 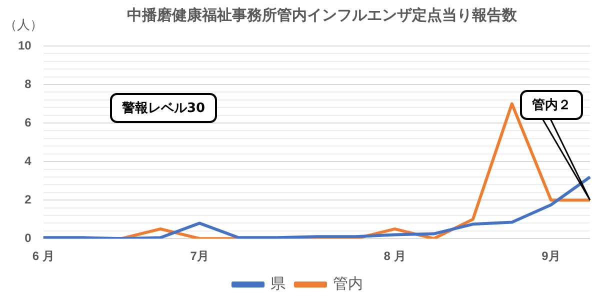 I want to click on y-tick-label: 4, so click(x=28, y=161).